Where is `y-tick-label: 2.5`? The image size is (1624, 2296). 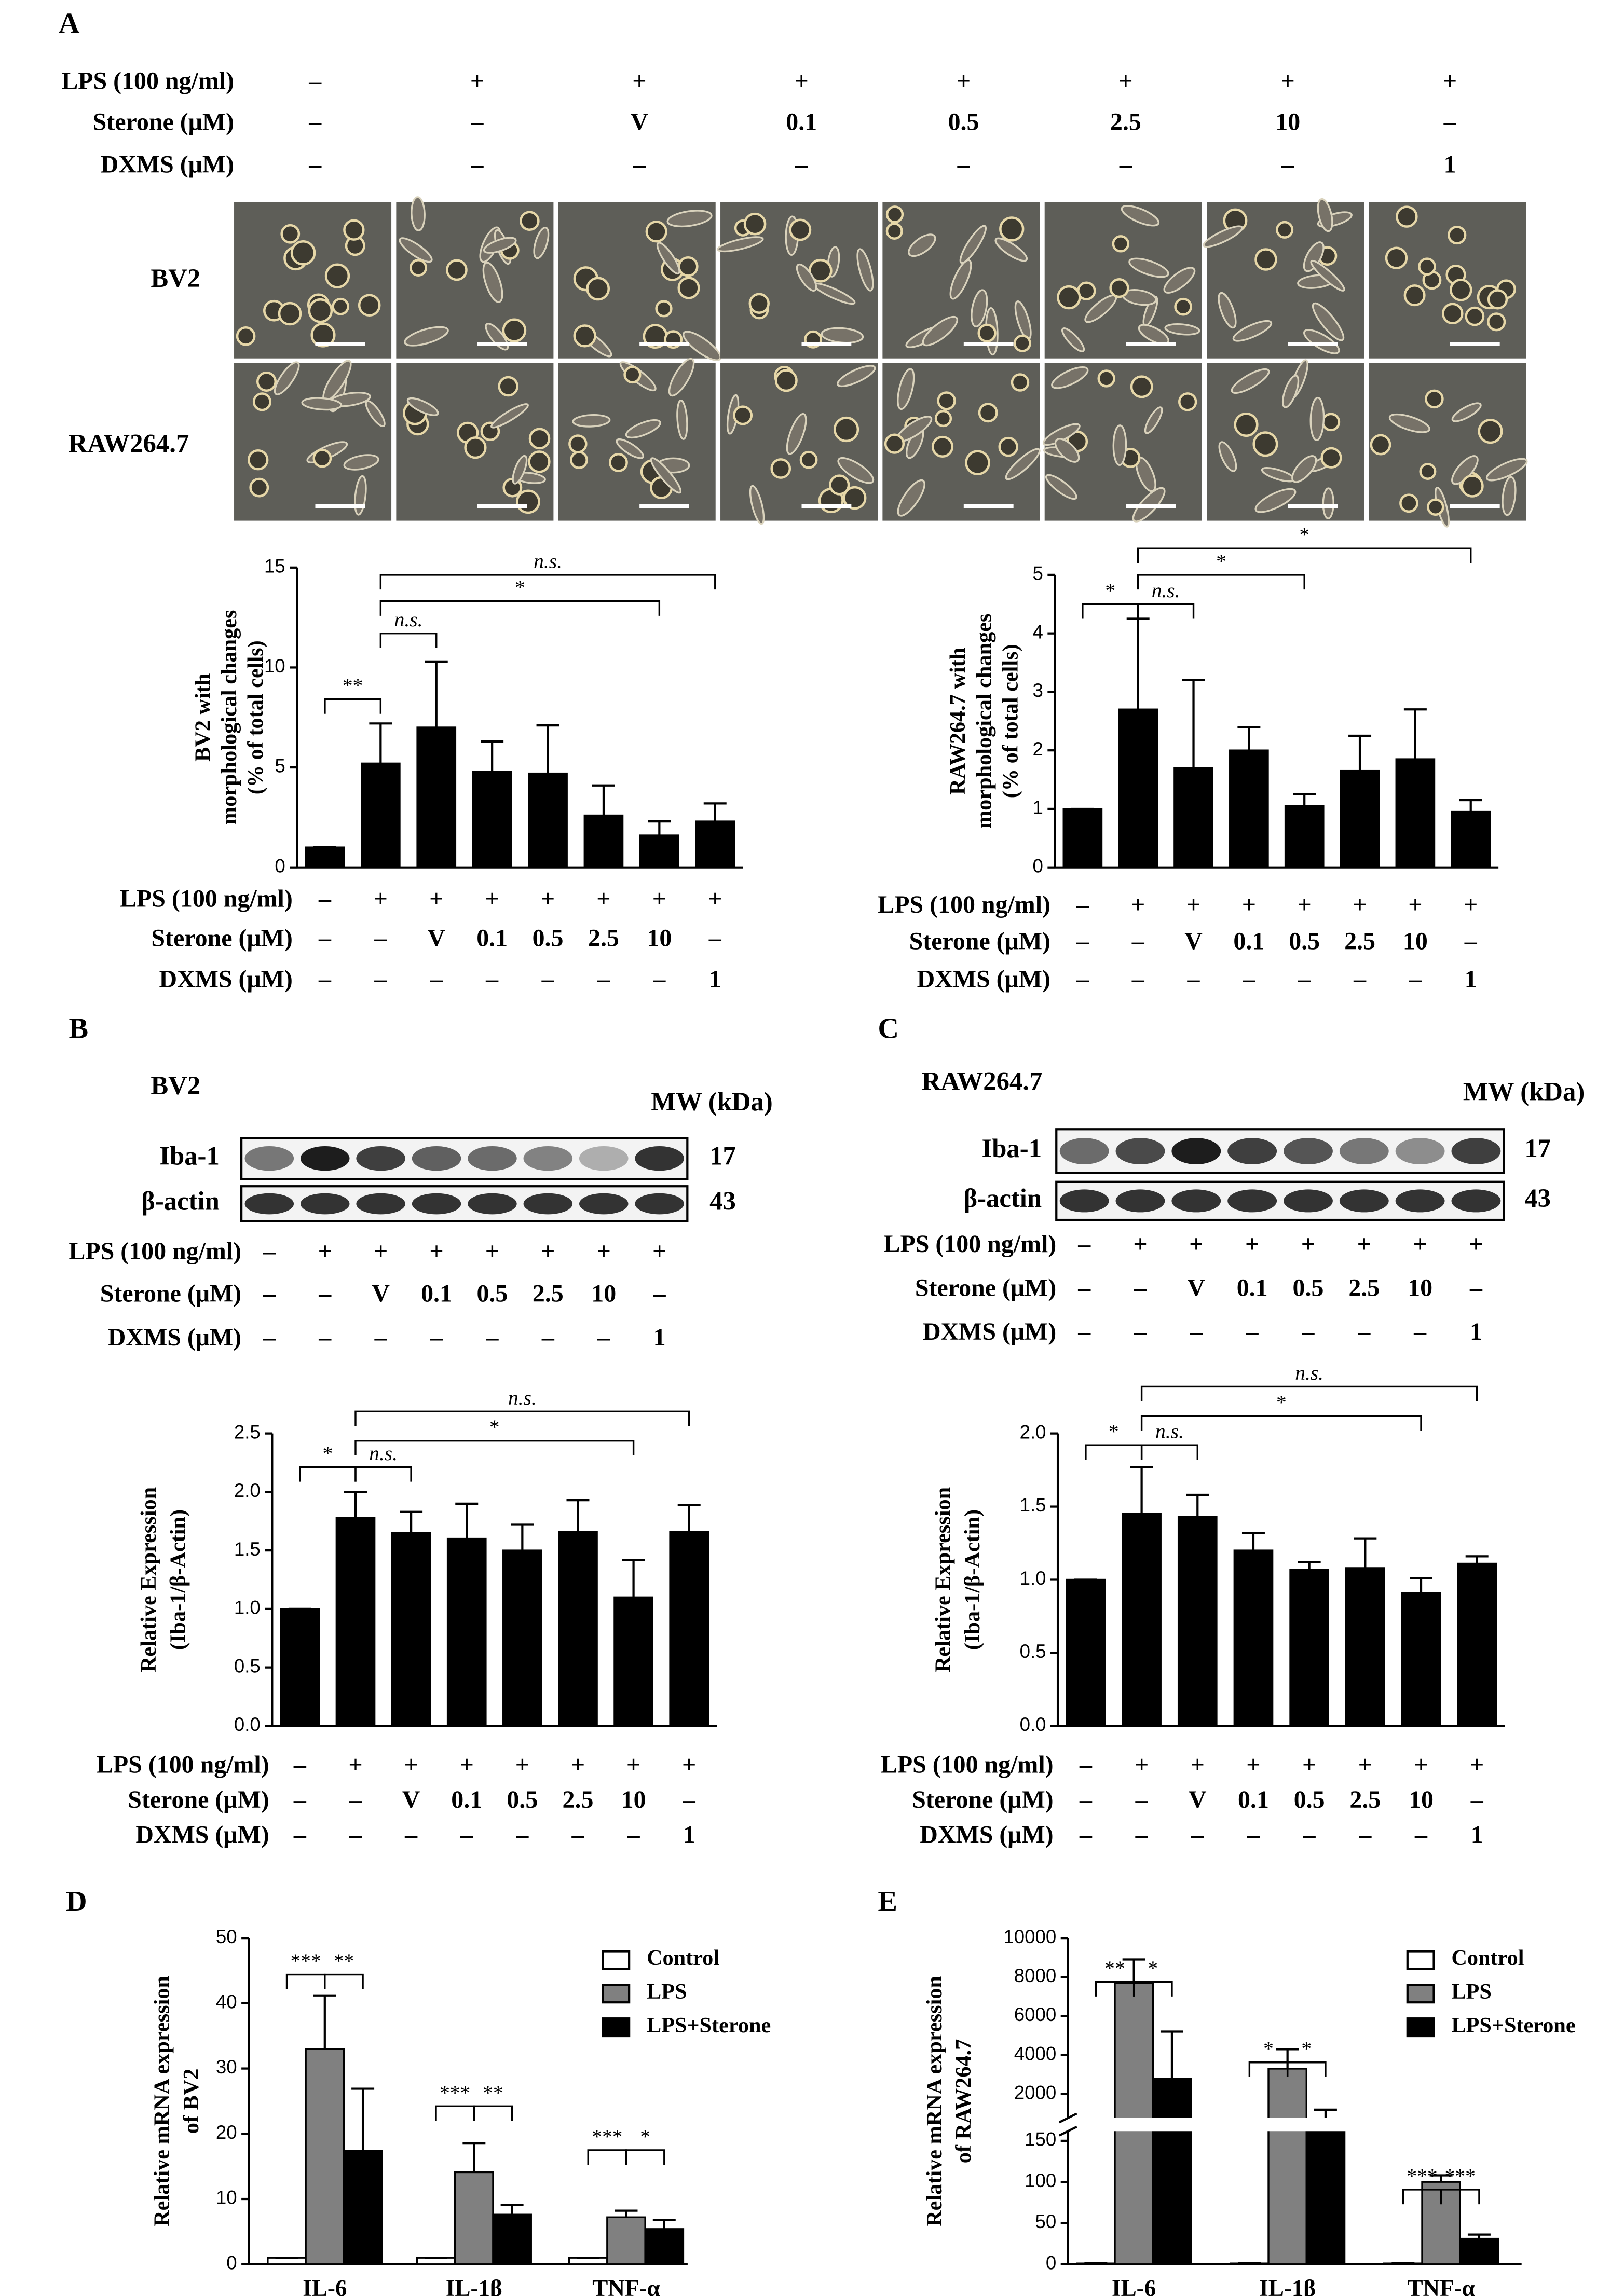 y-tick-label: 2.5 is located at coordinates (247, 1431).